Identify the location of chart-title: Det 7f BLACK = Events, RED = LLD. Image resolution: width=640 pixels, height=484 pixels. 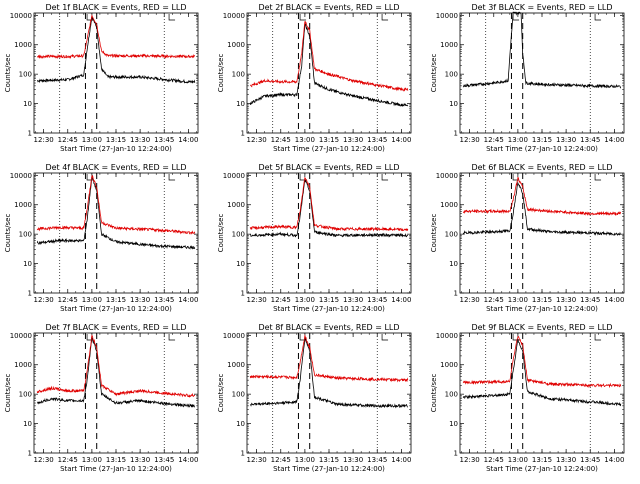
(115, 327).